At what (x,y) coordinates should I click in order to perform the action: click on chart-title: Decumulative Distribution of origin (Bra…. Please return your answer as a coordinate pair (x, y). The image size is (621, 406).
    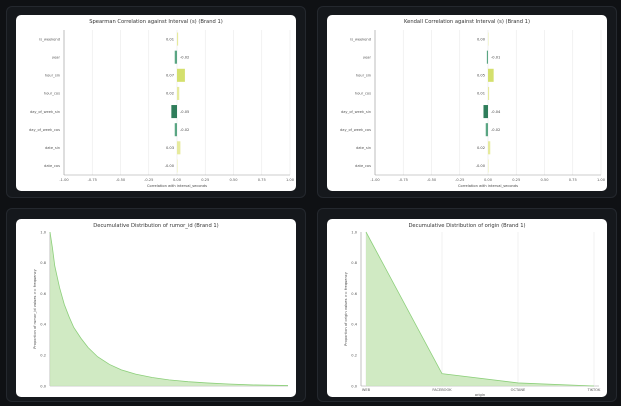
    Looking at the image, I should click on (466, 226).